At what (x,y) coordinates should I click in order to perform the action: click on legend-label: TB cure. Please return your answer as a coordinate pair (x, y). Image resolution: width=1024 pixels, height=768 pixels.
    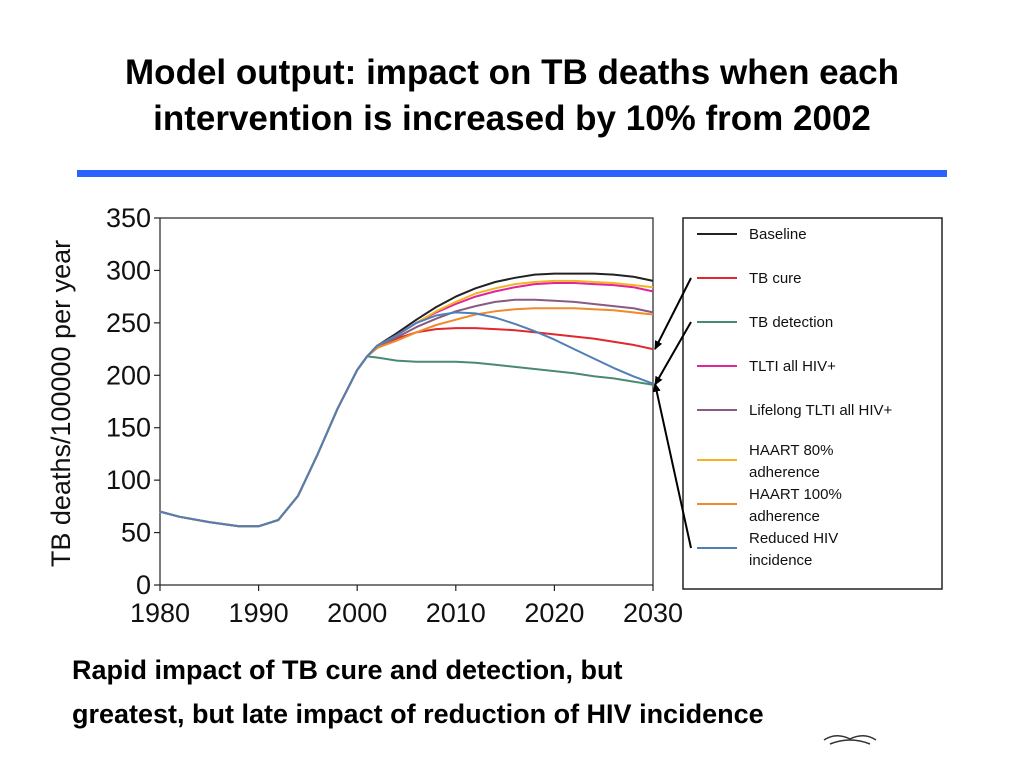
    Looking at the image, I should click on (775, 278).